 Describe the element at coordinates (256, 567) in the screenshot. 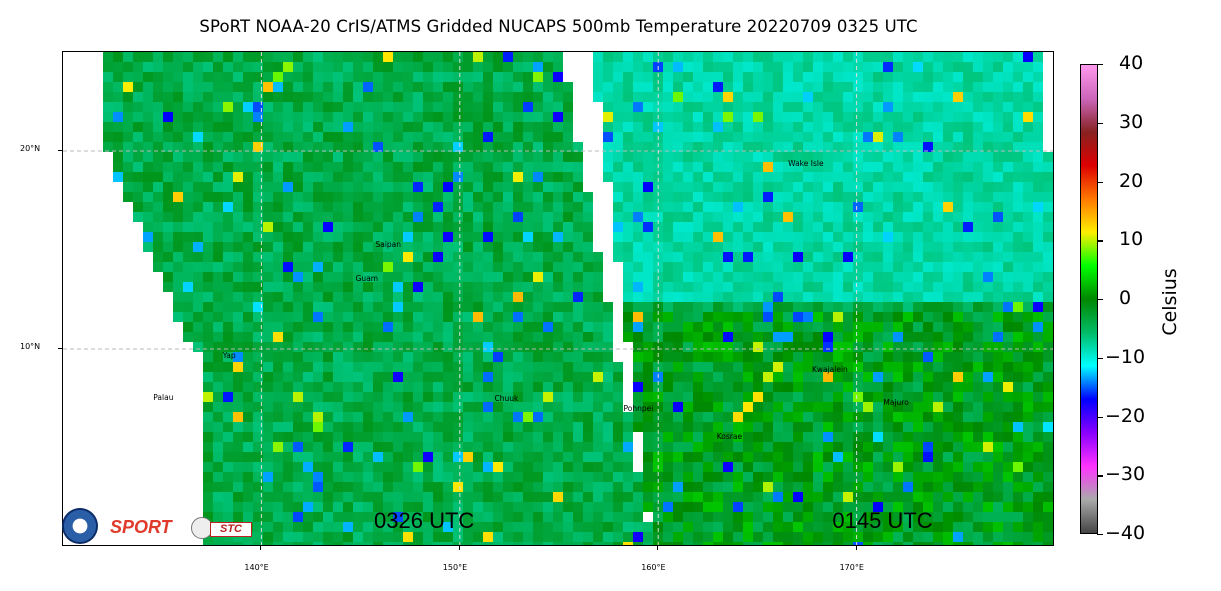

I see `longitude-label: 140°E` at that location.